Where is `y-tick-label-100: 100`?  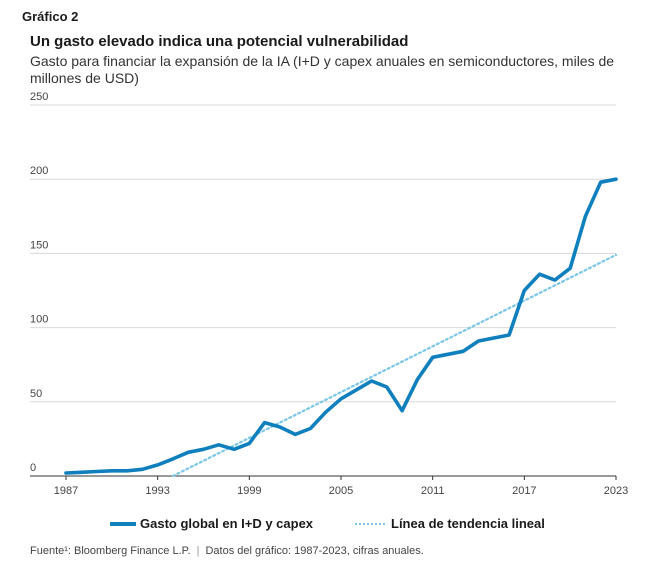 y-tick-label-100: 100 is located at coordinates (39, 320).